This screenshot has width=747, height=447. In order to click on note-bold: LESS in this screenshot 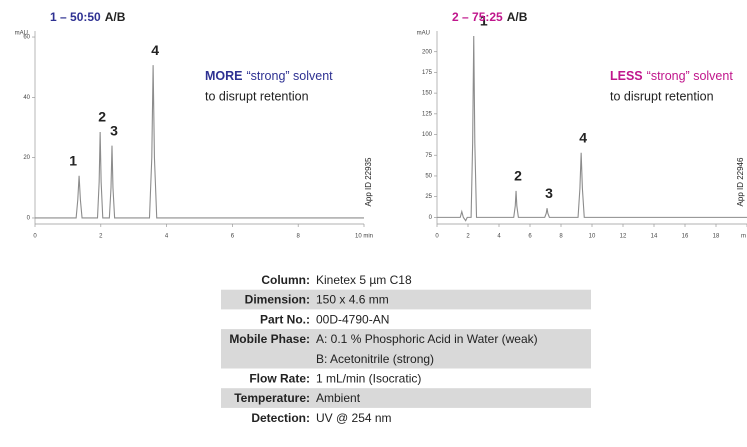, I will do `click(626, 76)`.